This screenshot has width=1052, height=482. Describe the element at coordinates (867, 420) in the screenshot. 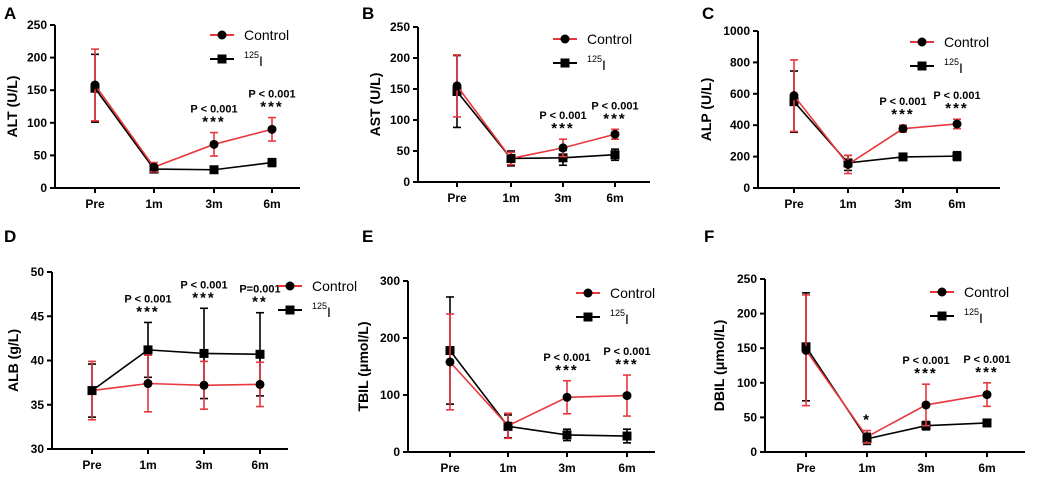

I see `significance-stars: *` at that location.